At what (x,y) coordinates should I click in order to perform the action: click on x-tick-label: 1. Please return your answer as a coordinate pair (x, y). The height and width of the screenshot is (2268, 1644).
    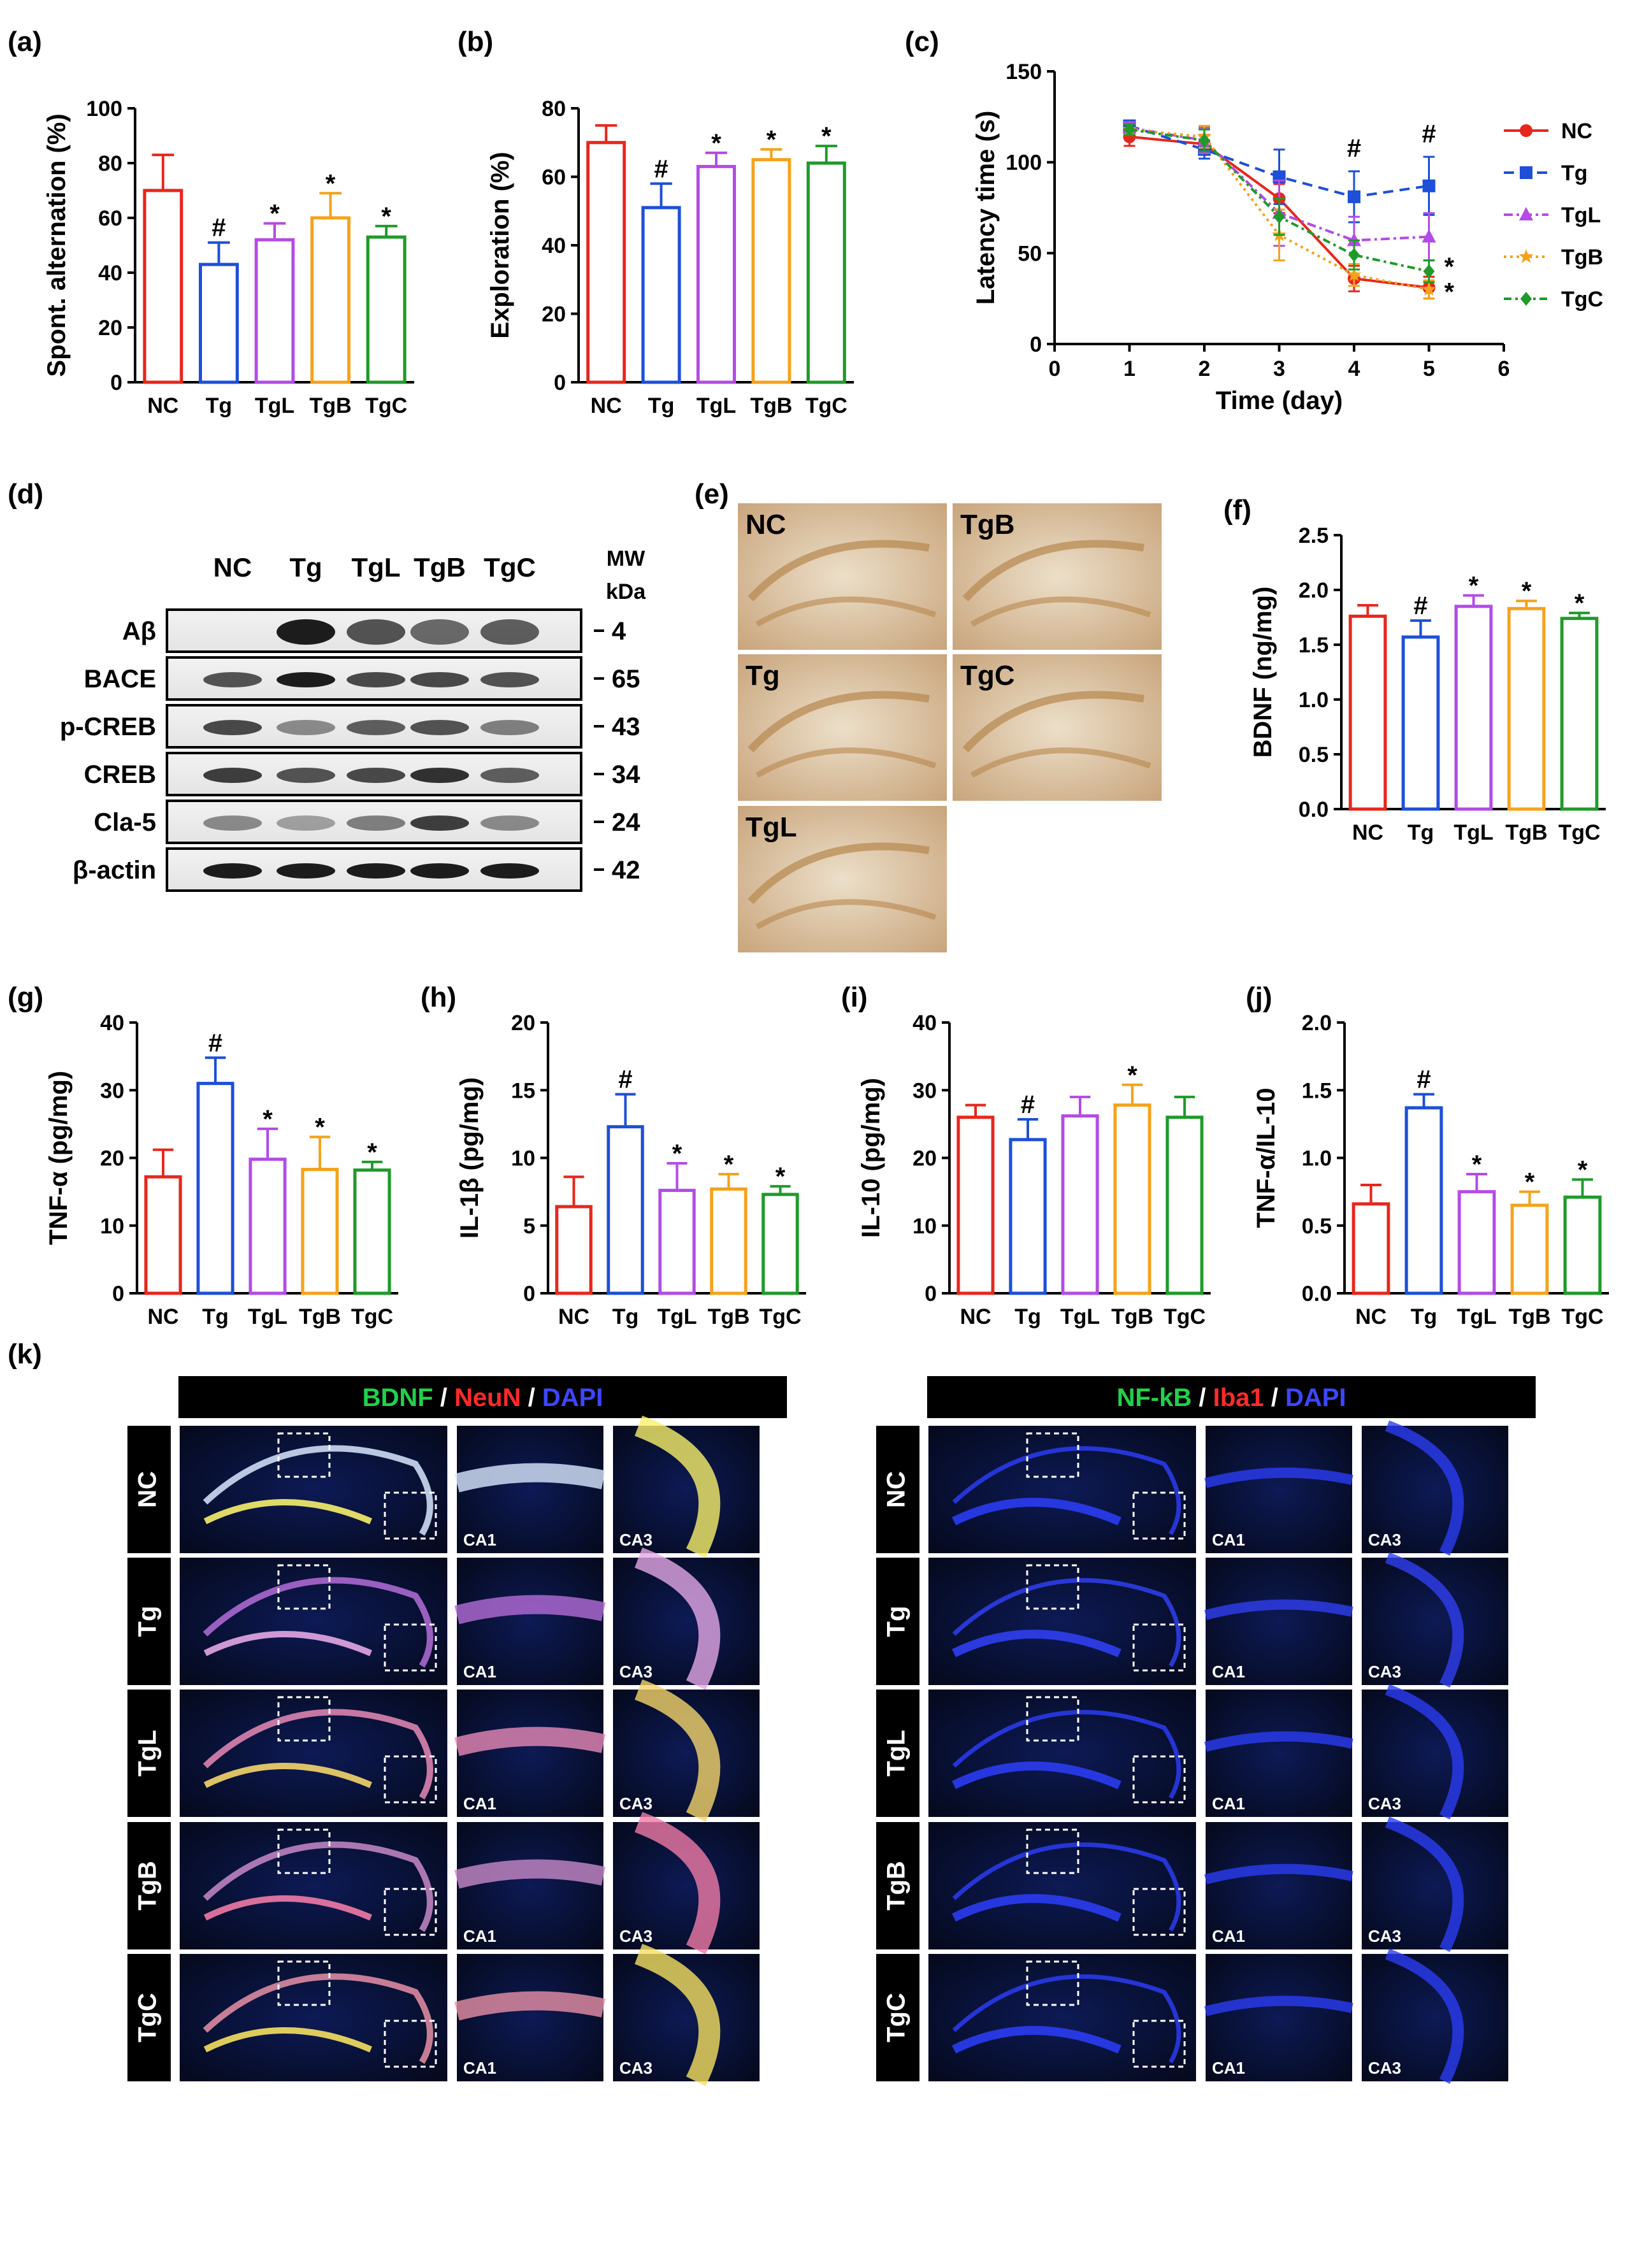
    Looking at the image, I should click on (1129, 369).